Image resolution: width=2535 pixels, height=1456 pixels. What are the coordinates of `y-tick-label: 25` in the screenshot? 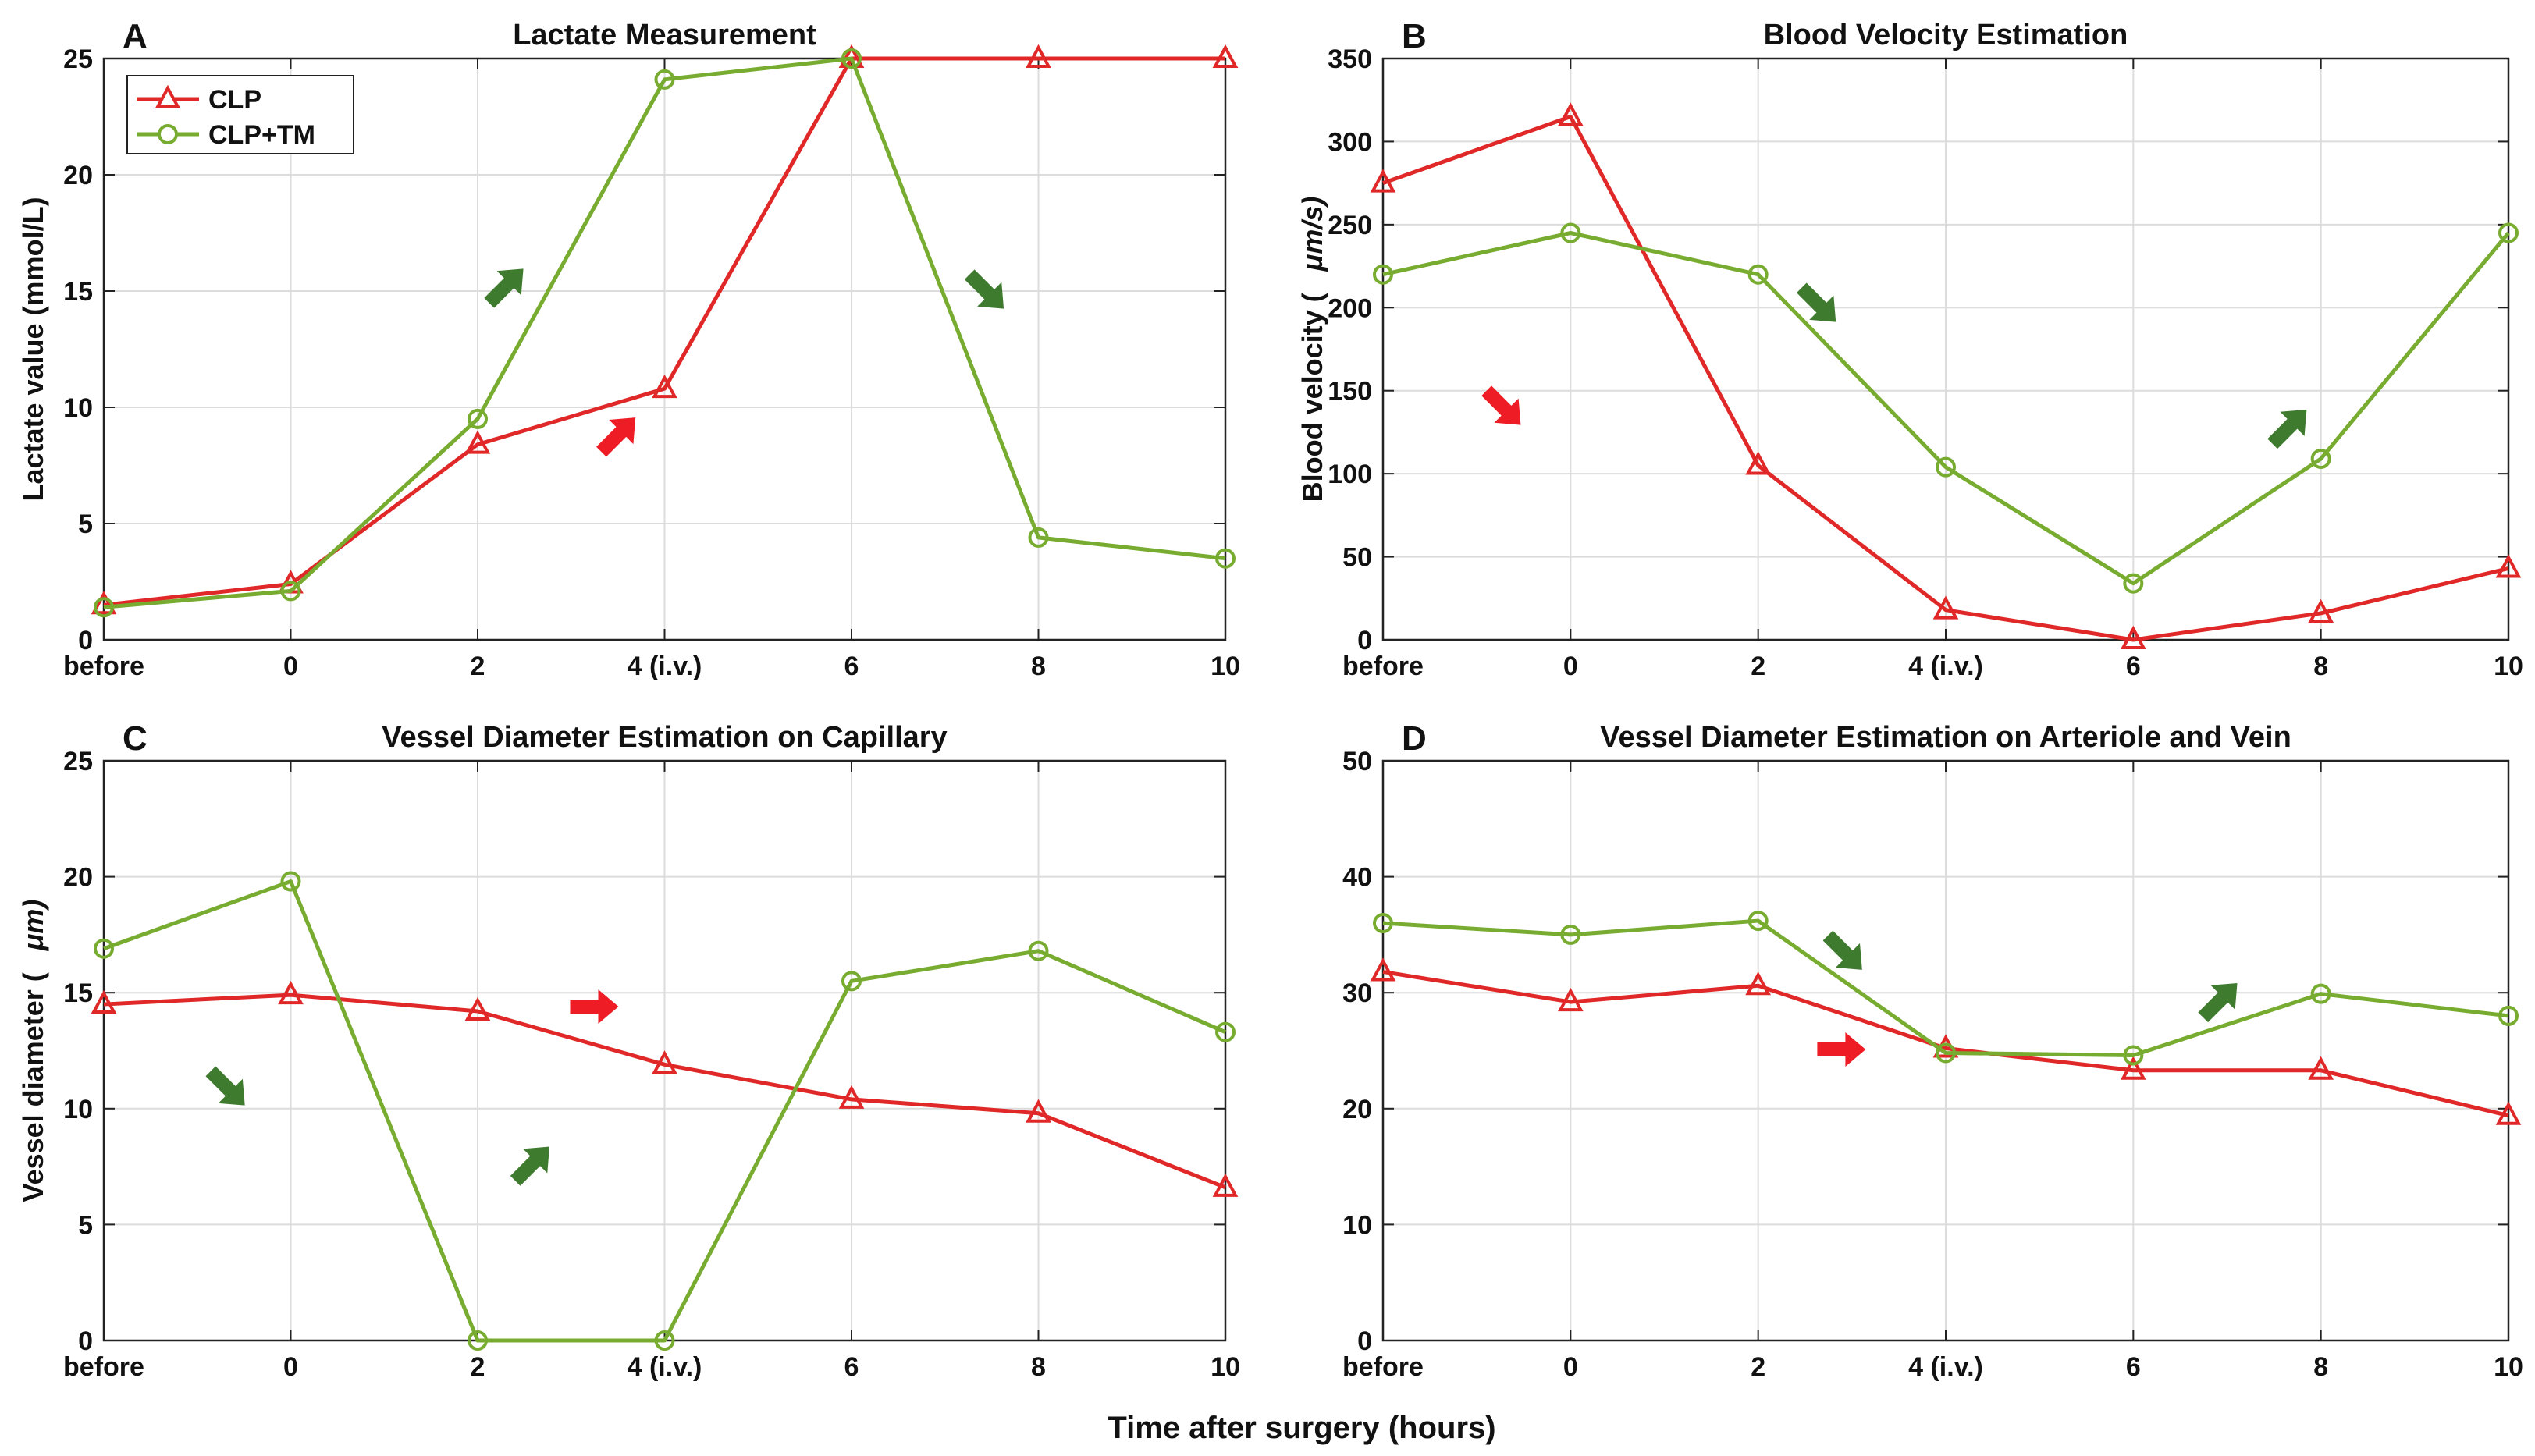 It's located at (78, 762).